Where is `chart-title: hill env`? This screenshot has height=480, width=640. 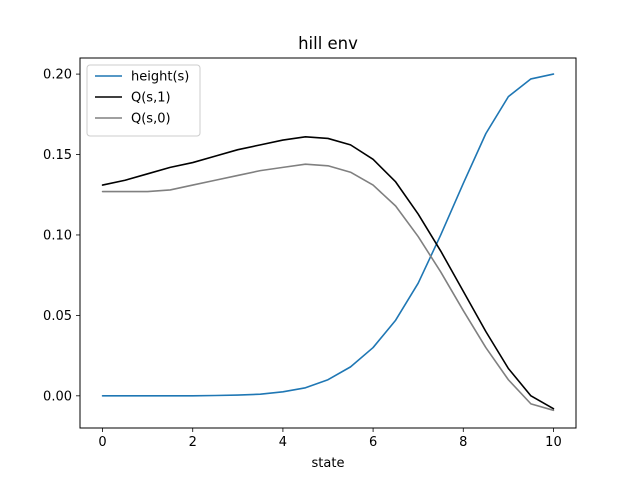
chart-title: hill env is located at coordinates (328, 43).